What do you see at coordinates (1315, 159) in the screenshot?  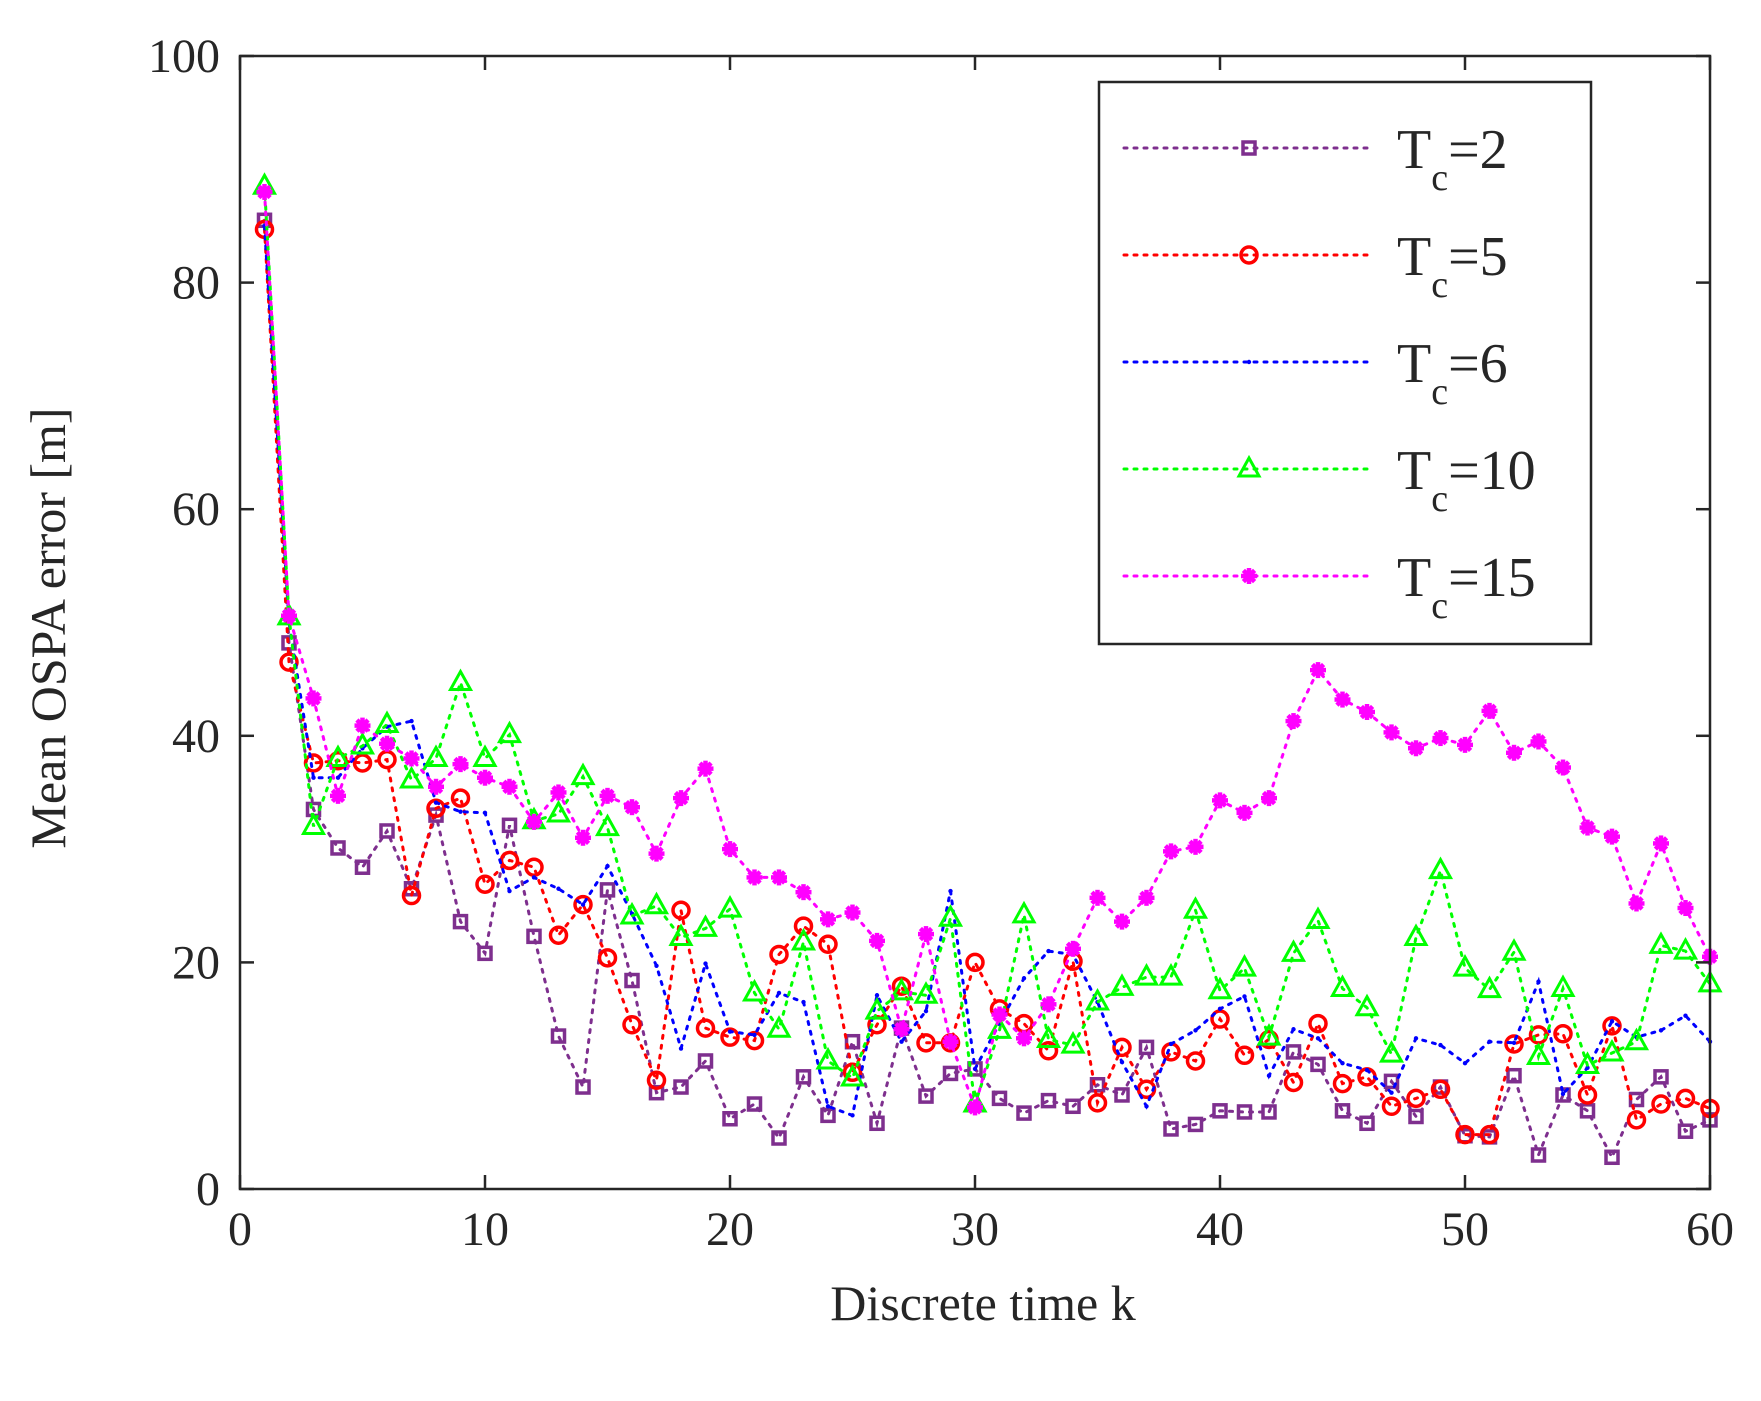 I see `legend-item-0: Tc=2` at bounding box center [1315, 159].